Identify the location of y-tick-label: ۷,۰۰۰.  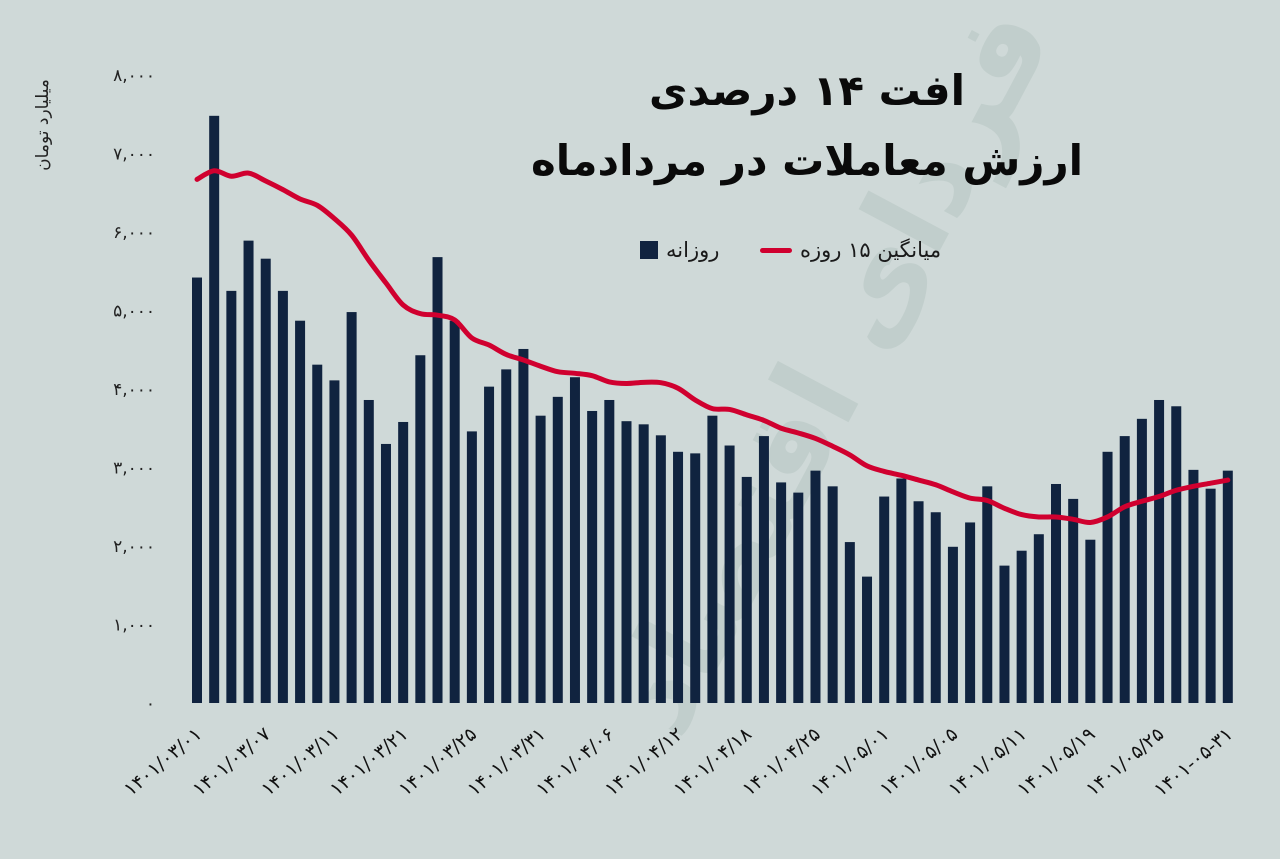
(134, 155).